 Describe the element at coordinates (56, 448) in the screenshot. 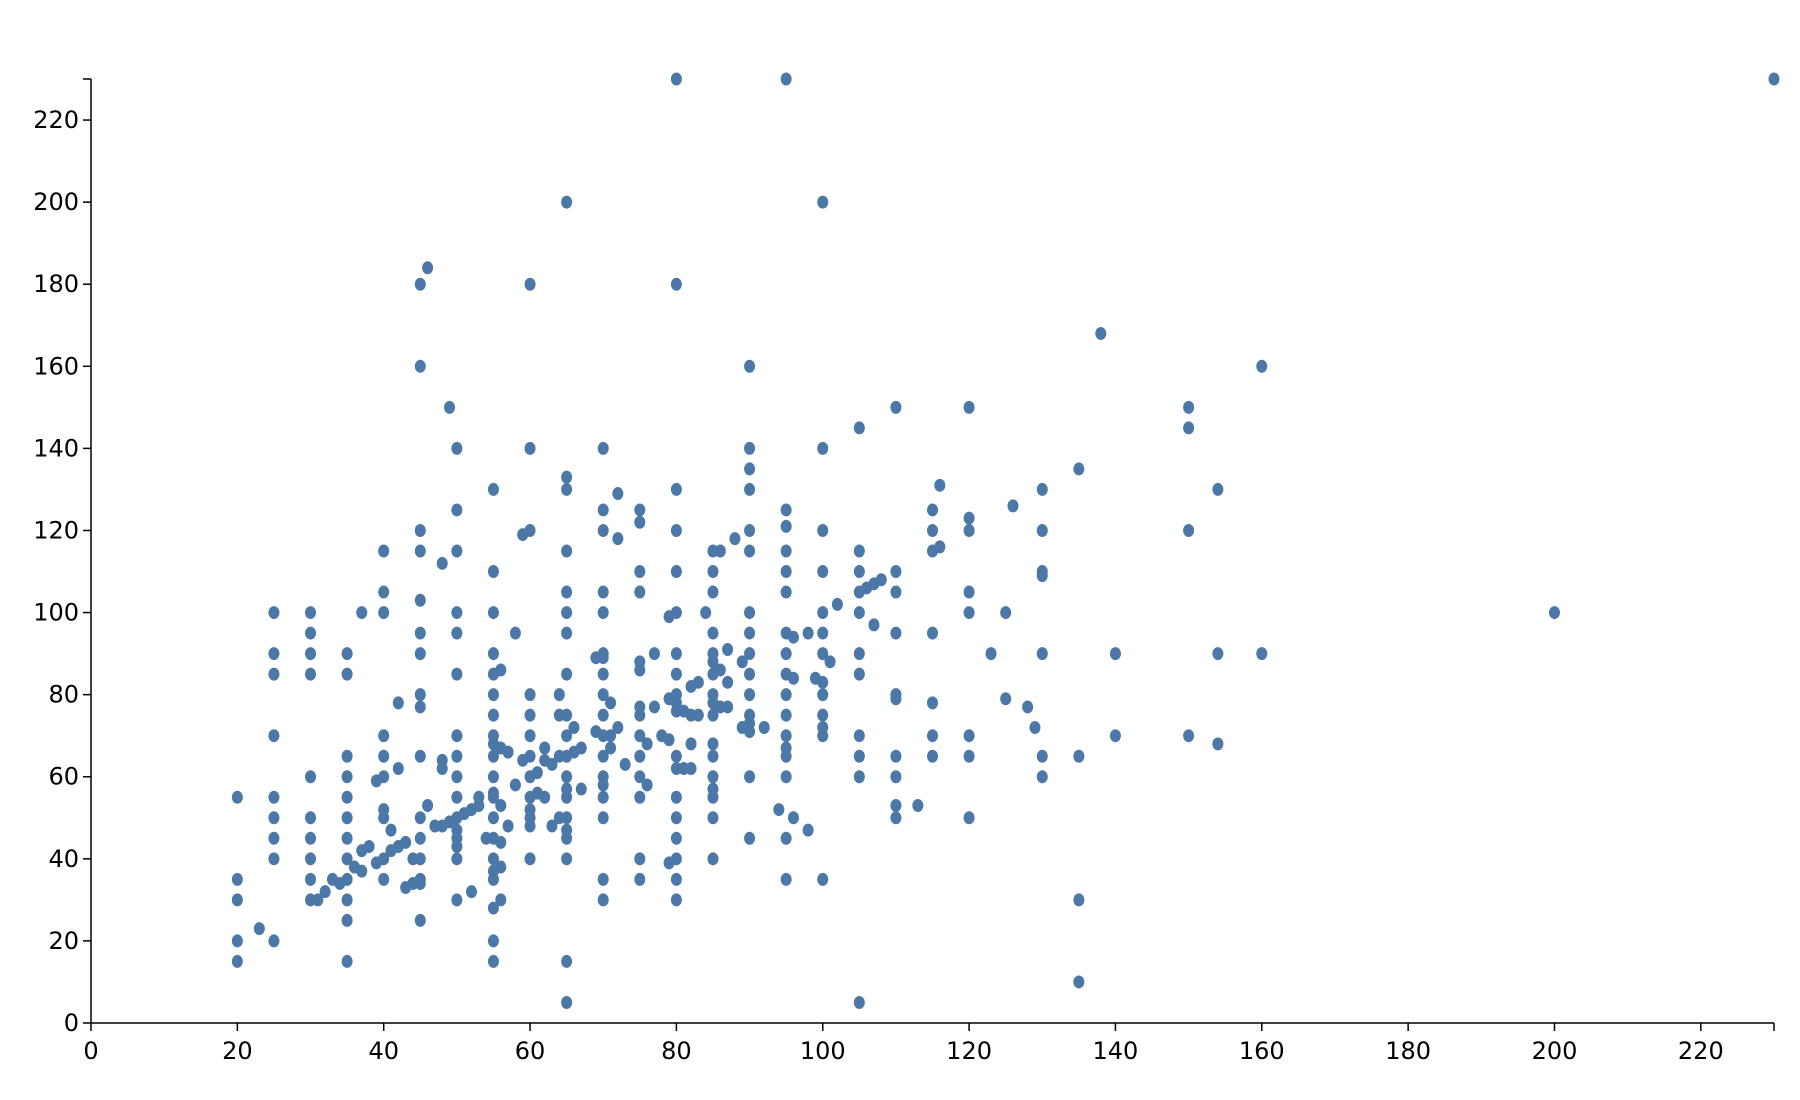

I see `y-tick-label: 140` at that location.